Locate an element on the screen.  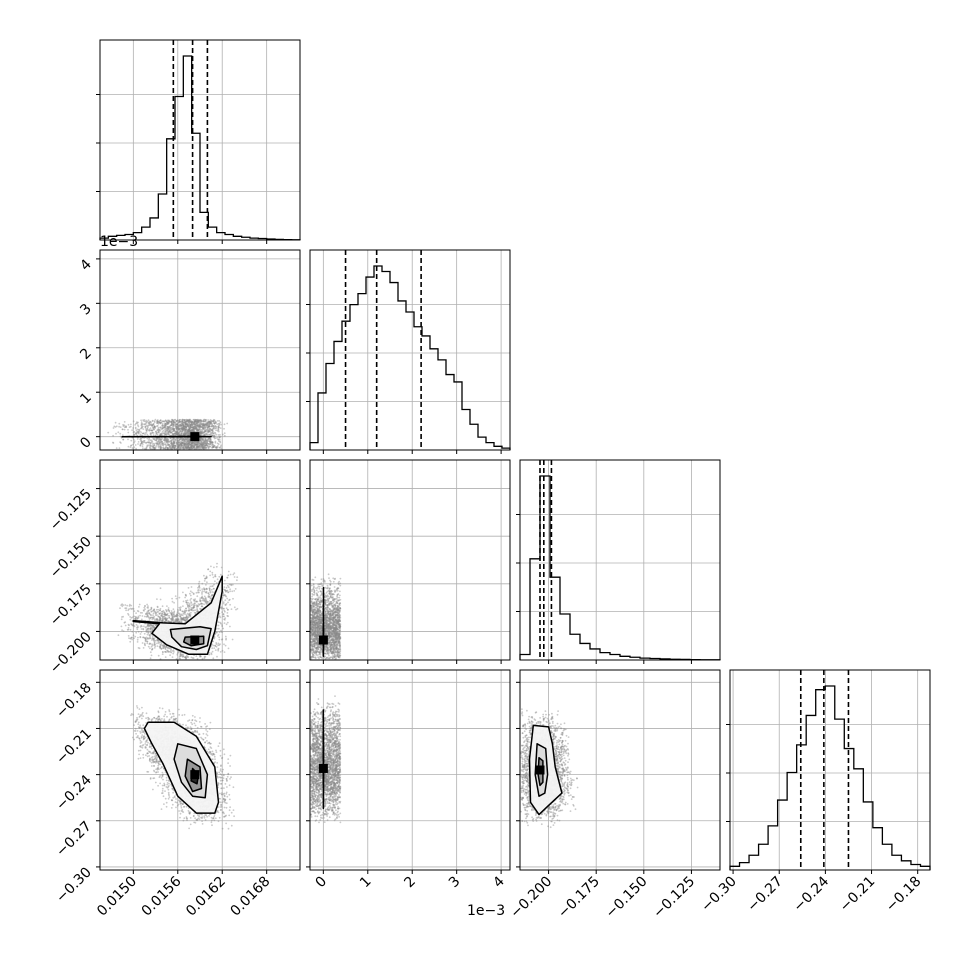
x-tick-label: −0.27 is located at coordinates (765, 895).